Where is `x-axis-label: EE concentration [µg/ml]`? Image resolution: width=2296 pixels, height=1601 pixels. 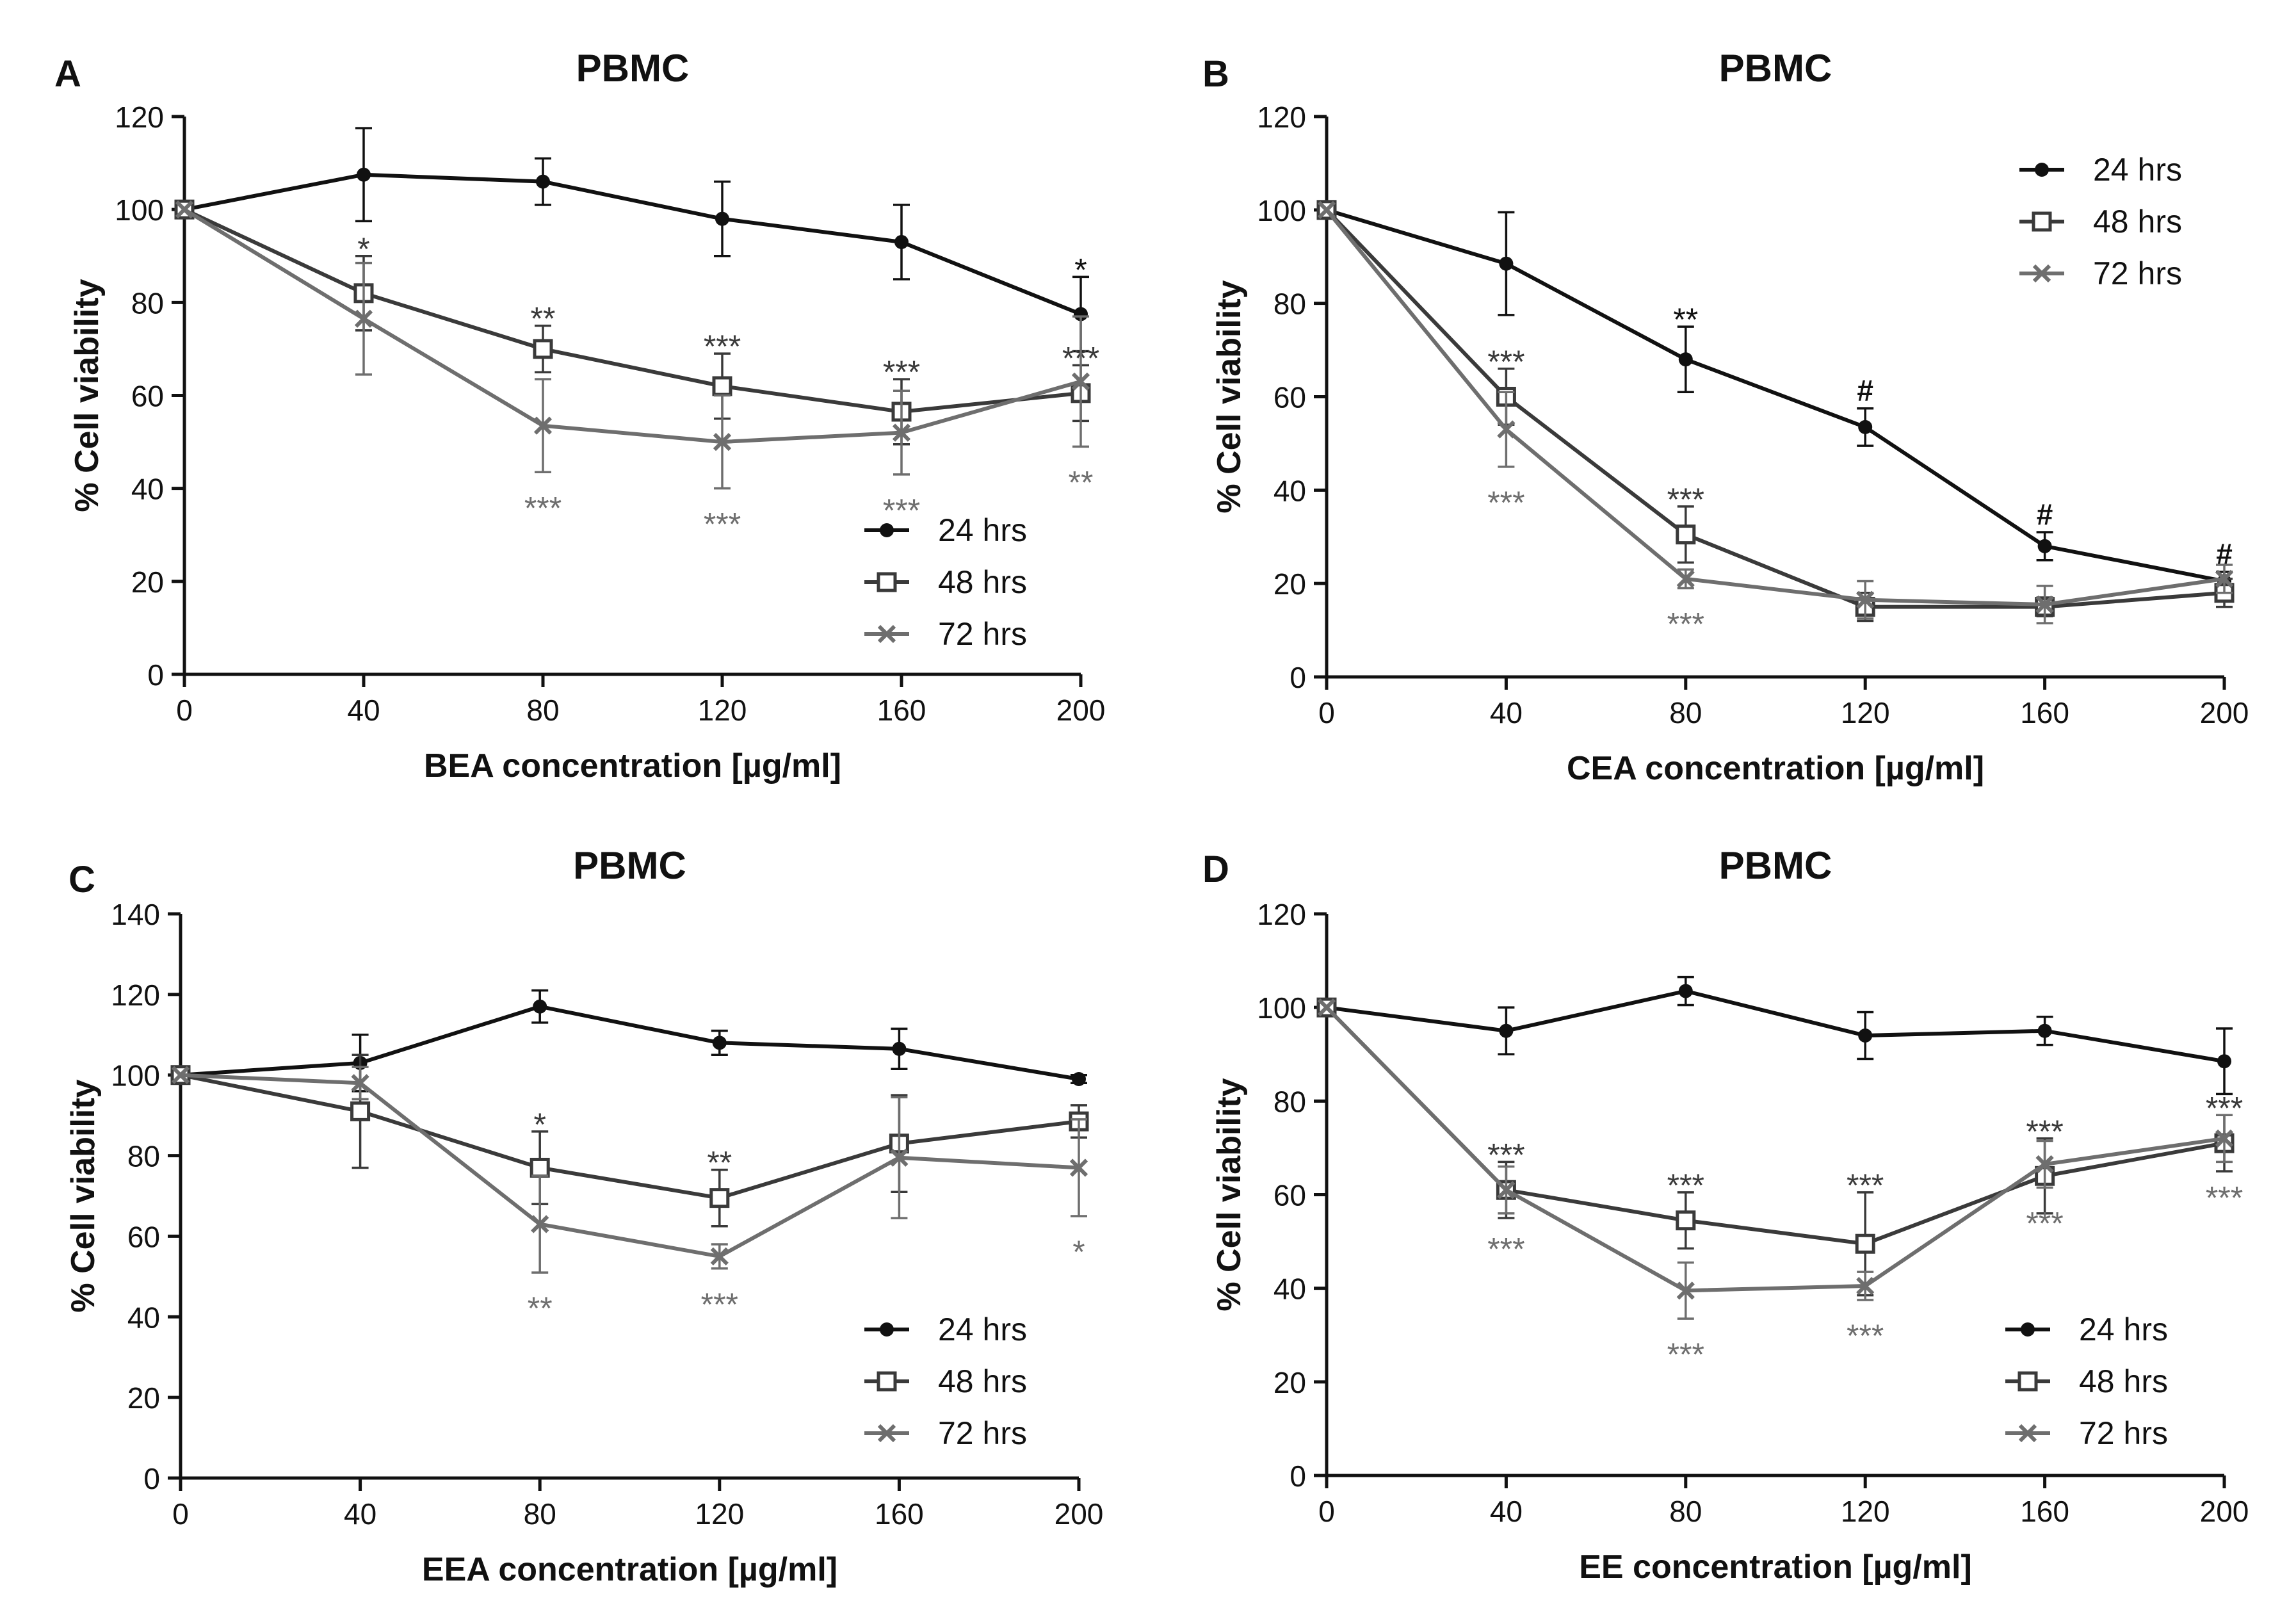 x-axis-label: EE concentration [µg/ml] is located at coordinates (1775, 1567).